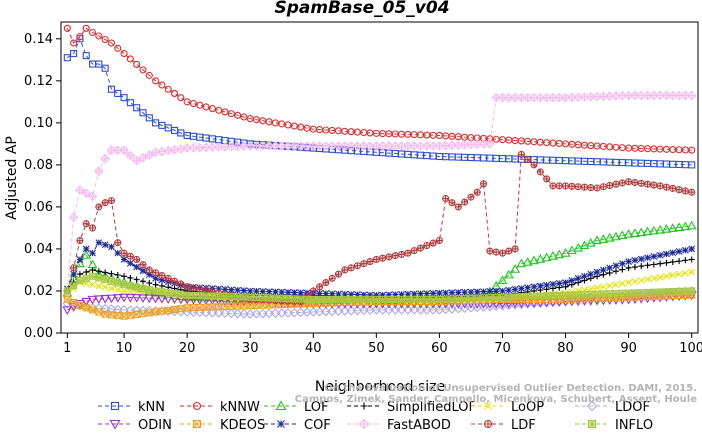 The width and height of the screenshot is (702, 434). Describe the element at coordinates (431, 407) in the screenshot. I see `legend-label-simplifiedlof: SimplifiedLOF` at that location.